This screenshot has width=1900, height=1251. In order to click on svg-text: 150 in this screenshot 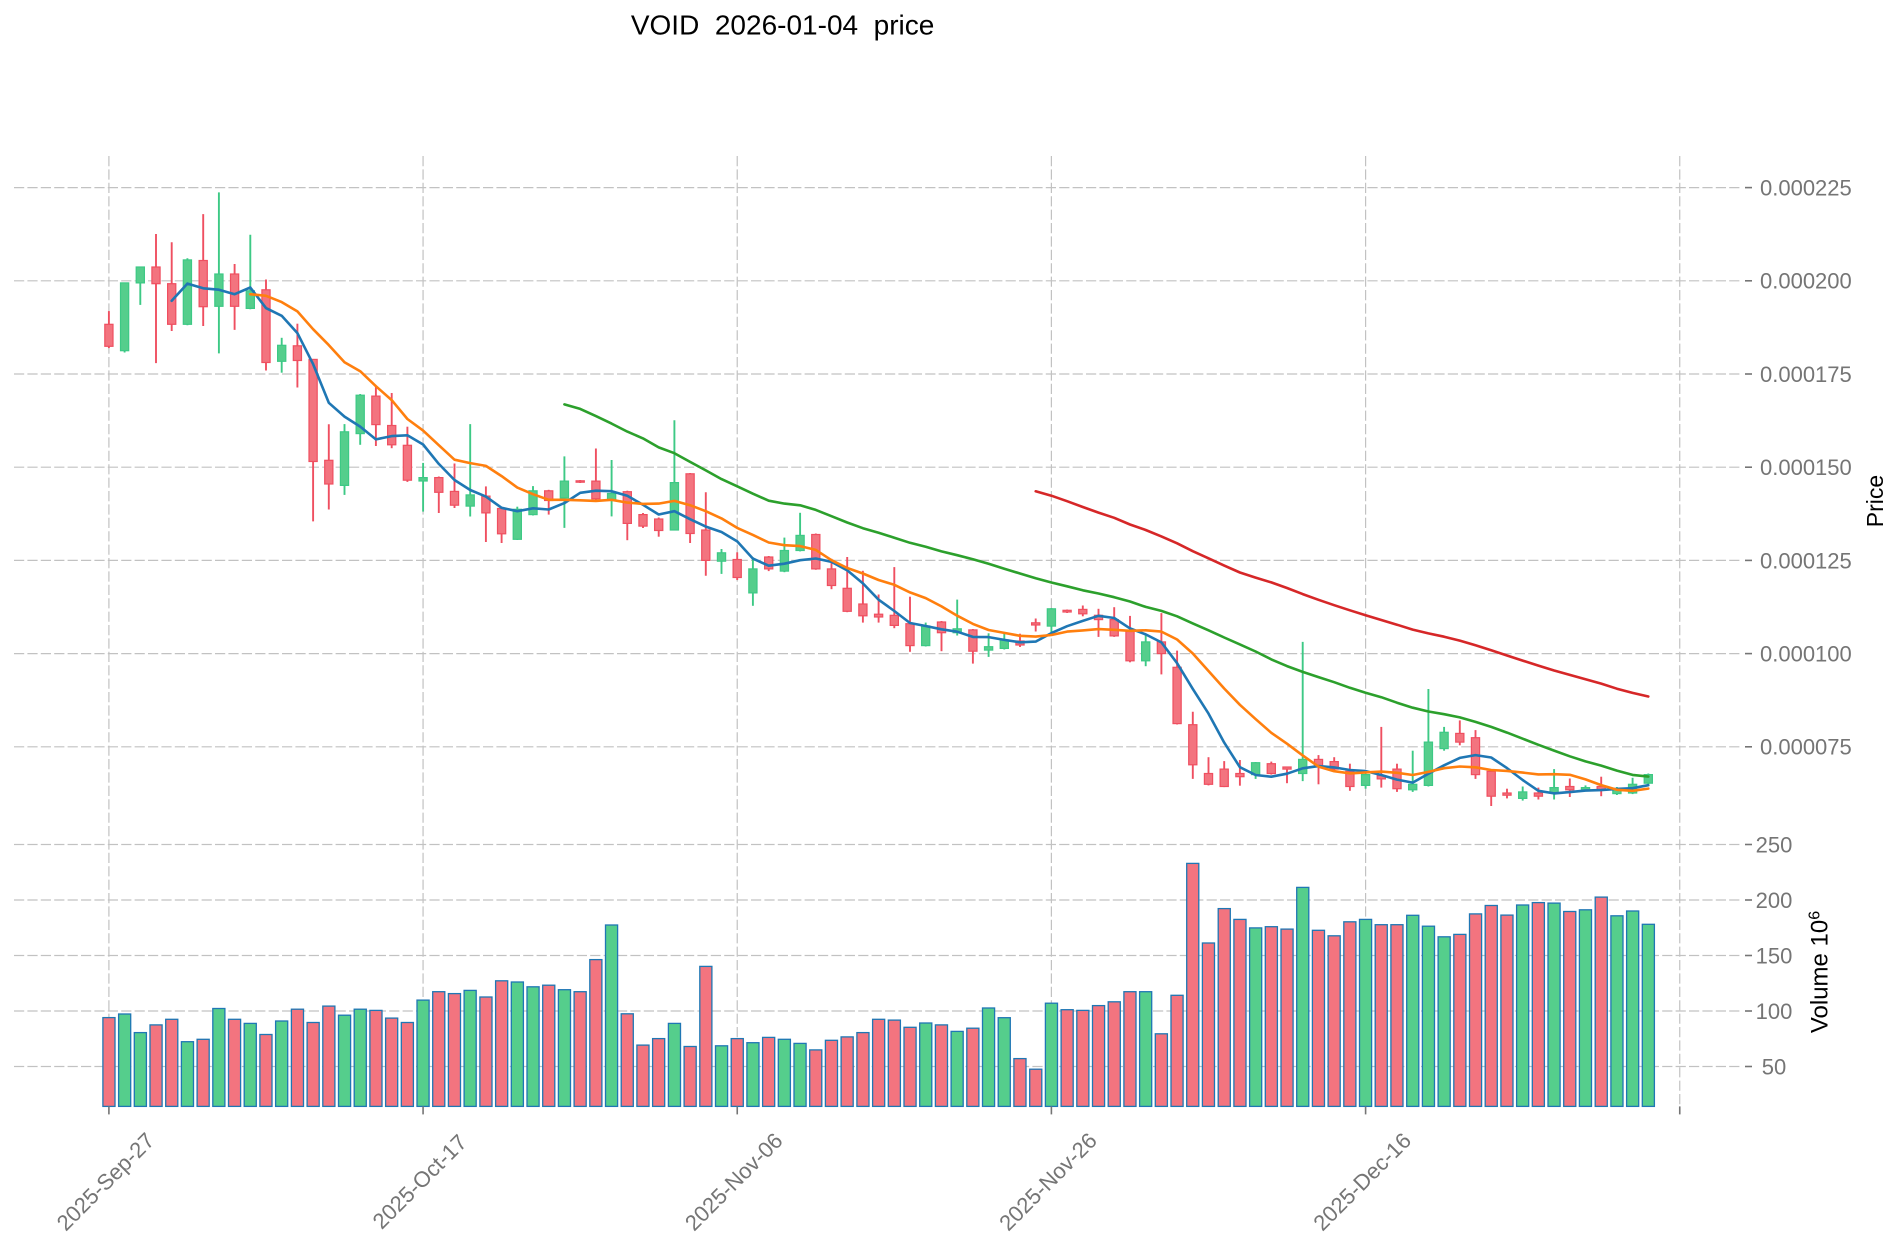, I will do `click(1774, 955)`.